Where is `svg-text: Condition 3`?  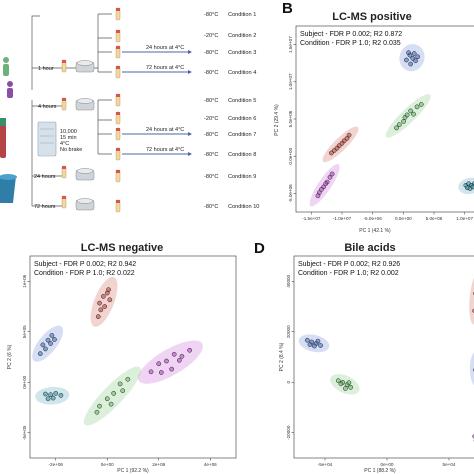 svg-text: Condition 3 is located at coordinates (242, 53).